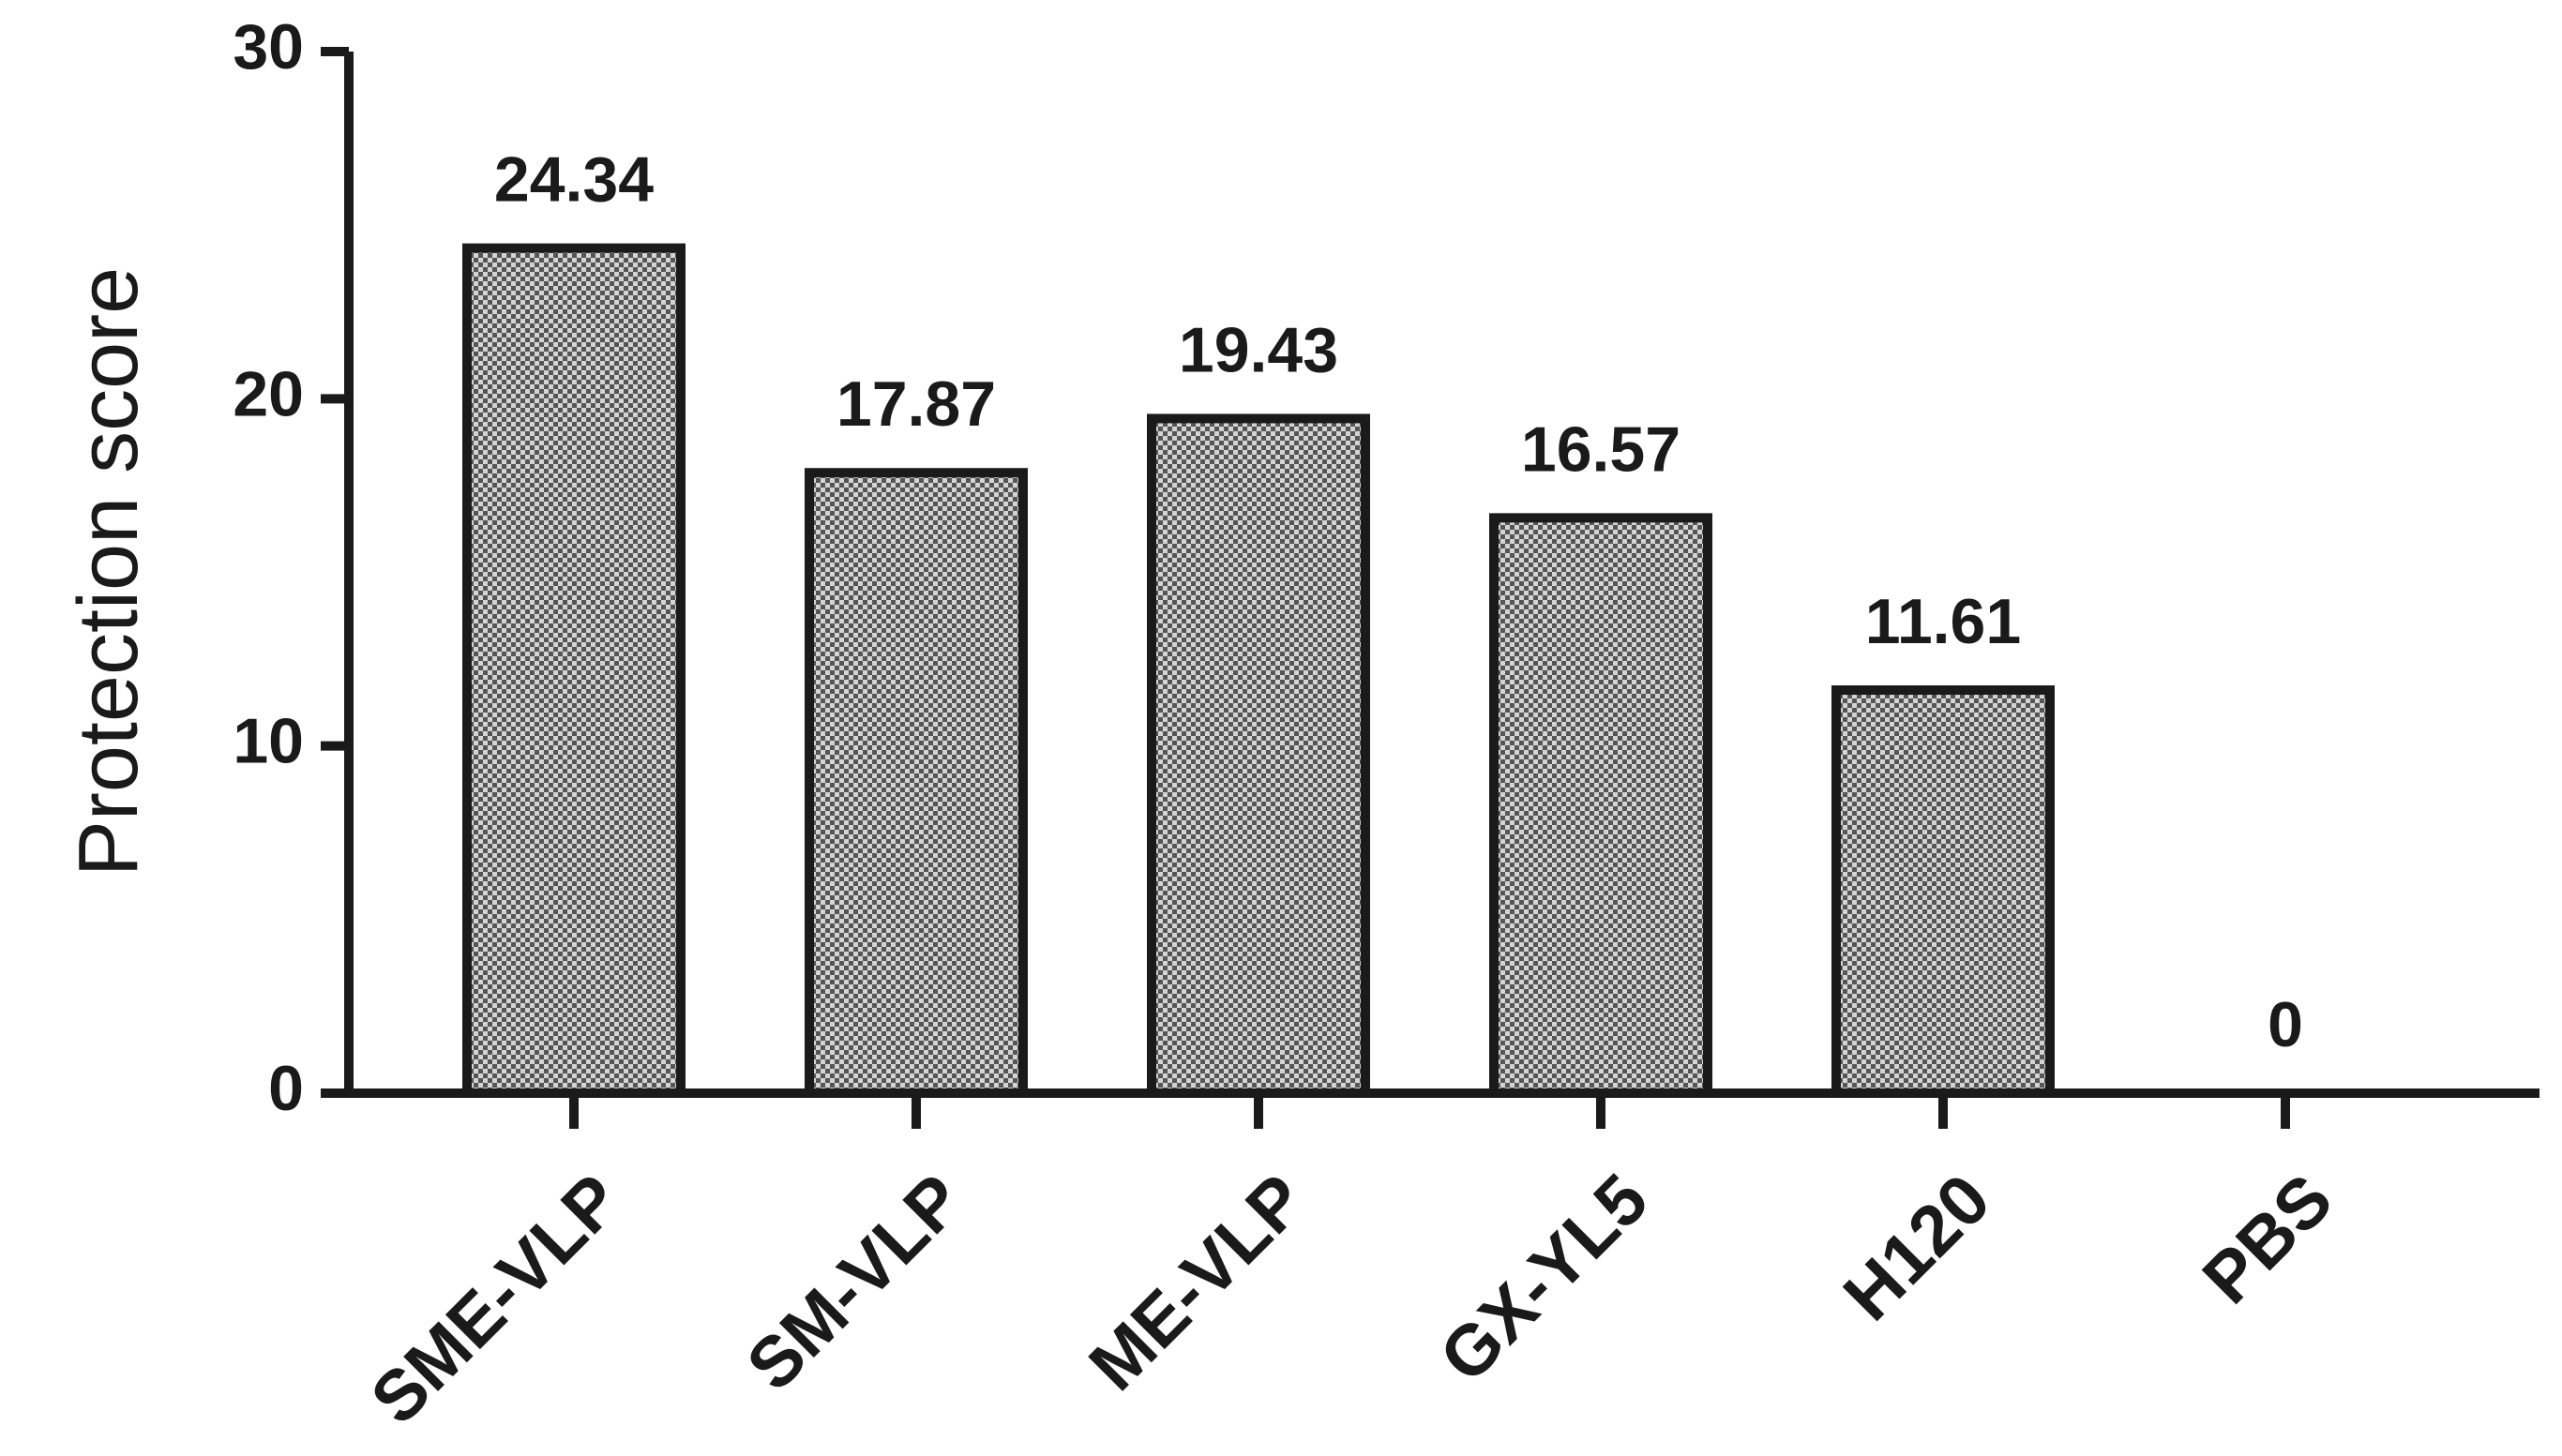 The width and height of the screenshot is (2562, 1456). I want to click on y-tick-label: 30, so click(268, 47).